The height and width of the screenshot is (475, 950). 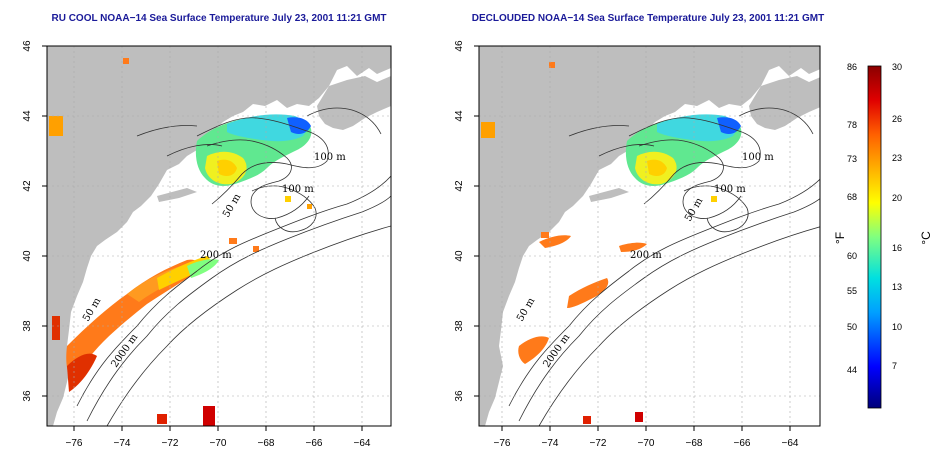 What do you see at coordinates (742, 443) in the screenshot?
I see `right-xtick-66: −66` at bounding box center [742, 443].